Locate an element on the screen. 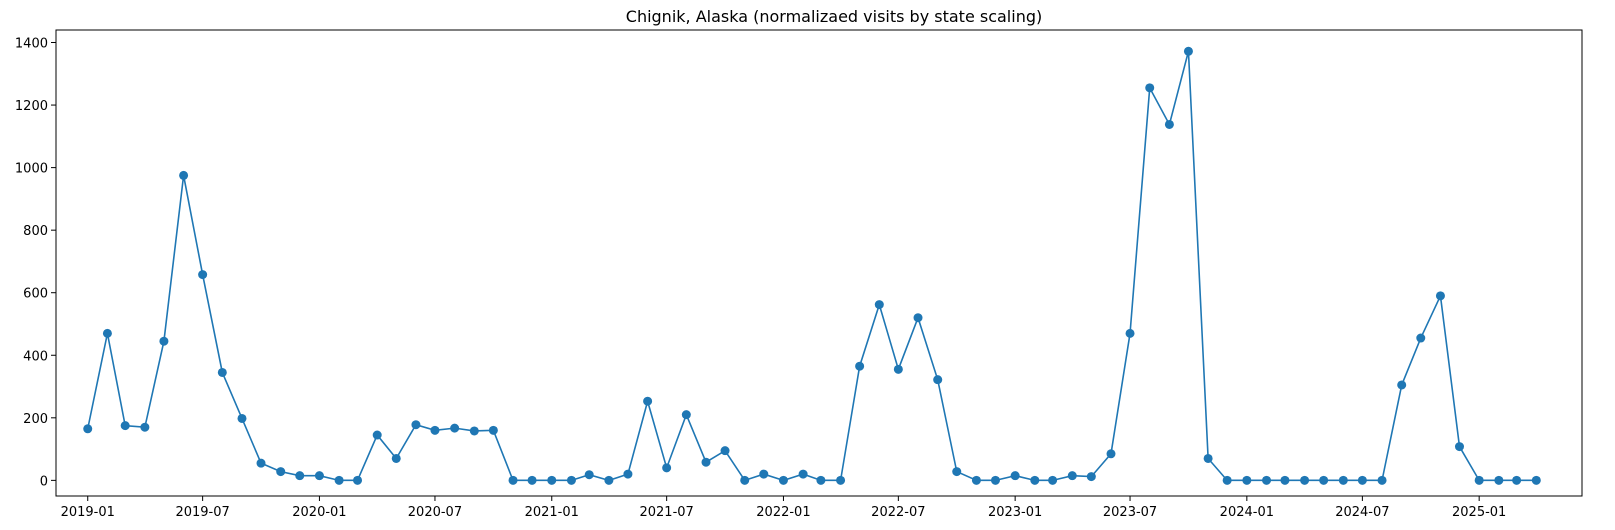 This screenshot has height=530, width=1615. x-tick-label: 2024-07 is located at coordinates (1362, 512).